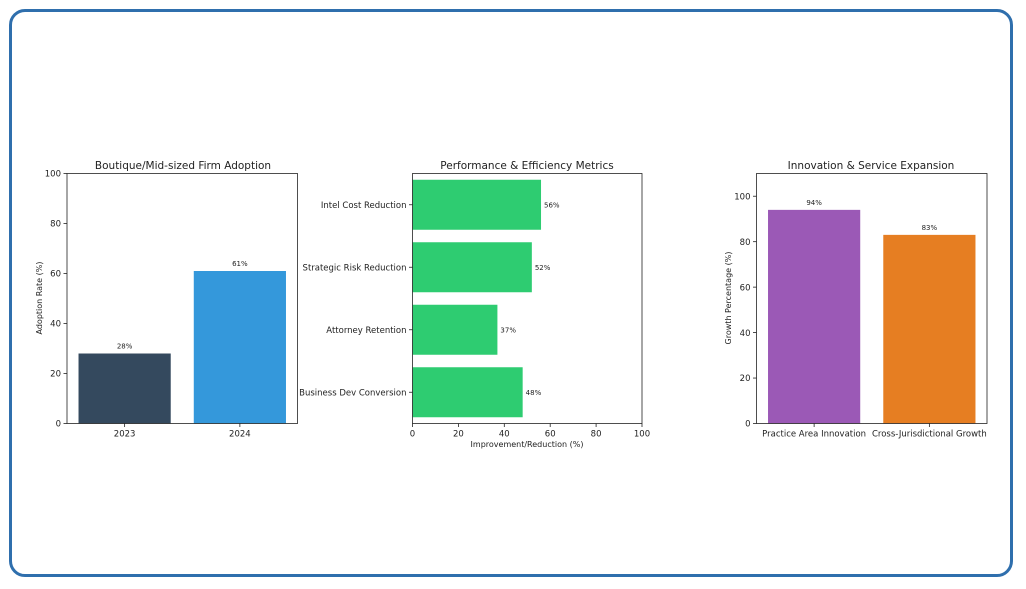  Describe the element at coordinates (58, 425) in the screenshot. I see `chart1-ytick-label: 0` at that location.